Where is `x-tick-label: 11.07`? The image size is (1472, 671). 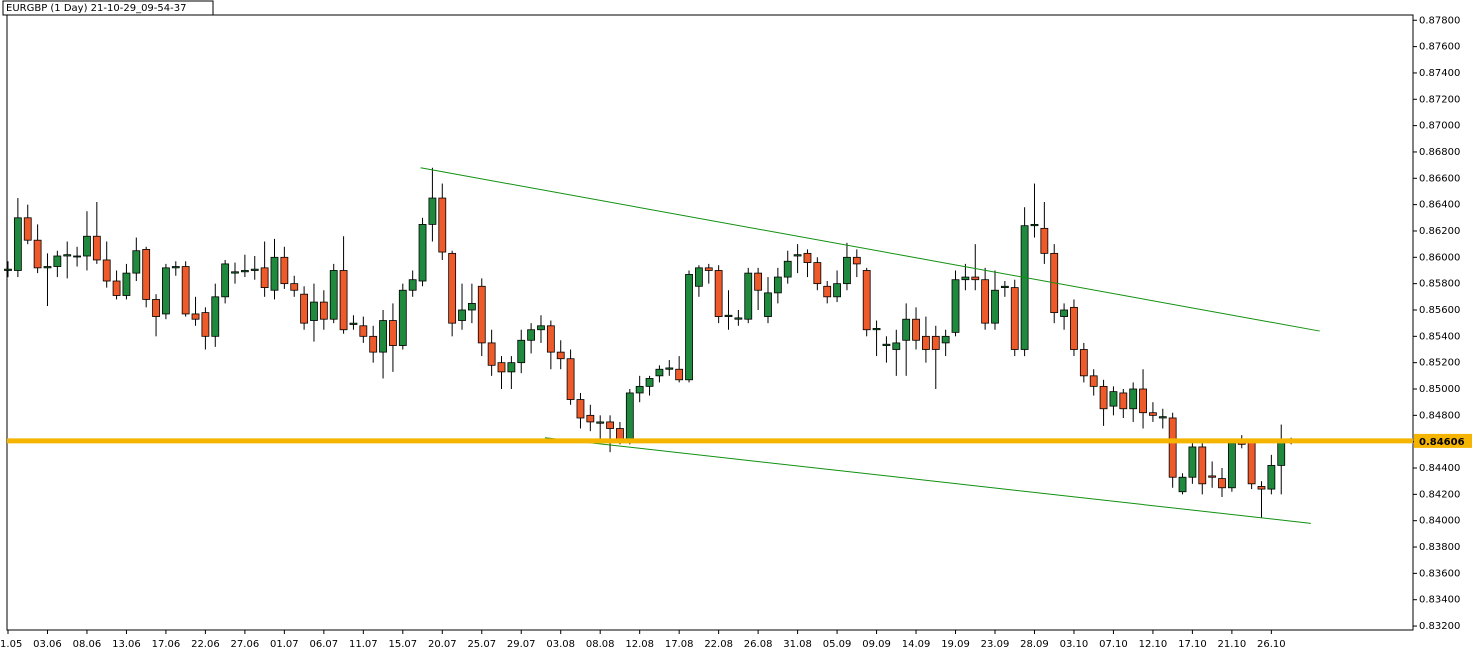
x-tick-label: 11.07 is located at coordinates (363, 644).